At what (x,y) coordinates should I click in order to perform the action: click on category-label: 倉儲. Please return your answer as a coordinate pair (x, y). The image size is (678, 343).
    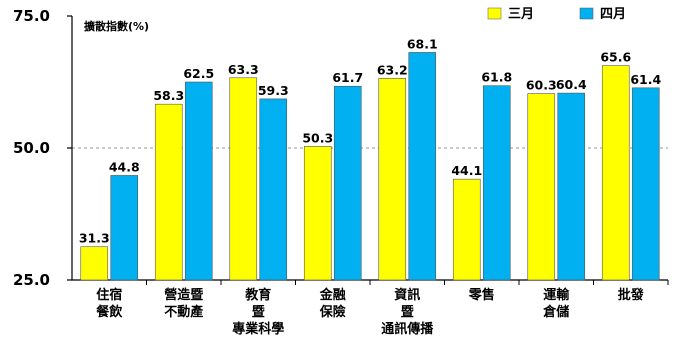
    Looking at the image, I should click on (555, 312).